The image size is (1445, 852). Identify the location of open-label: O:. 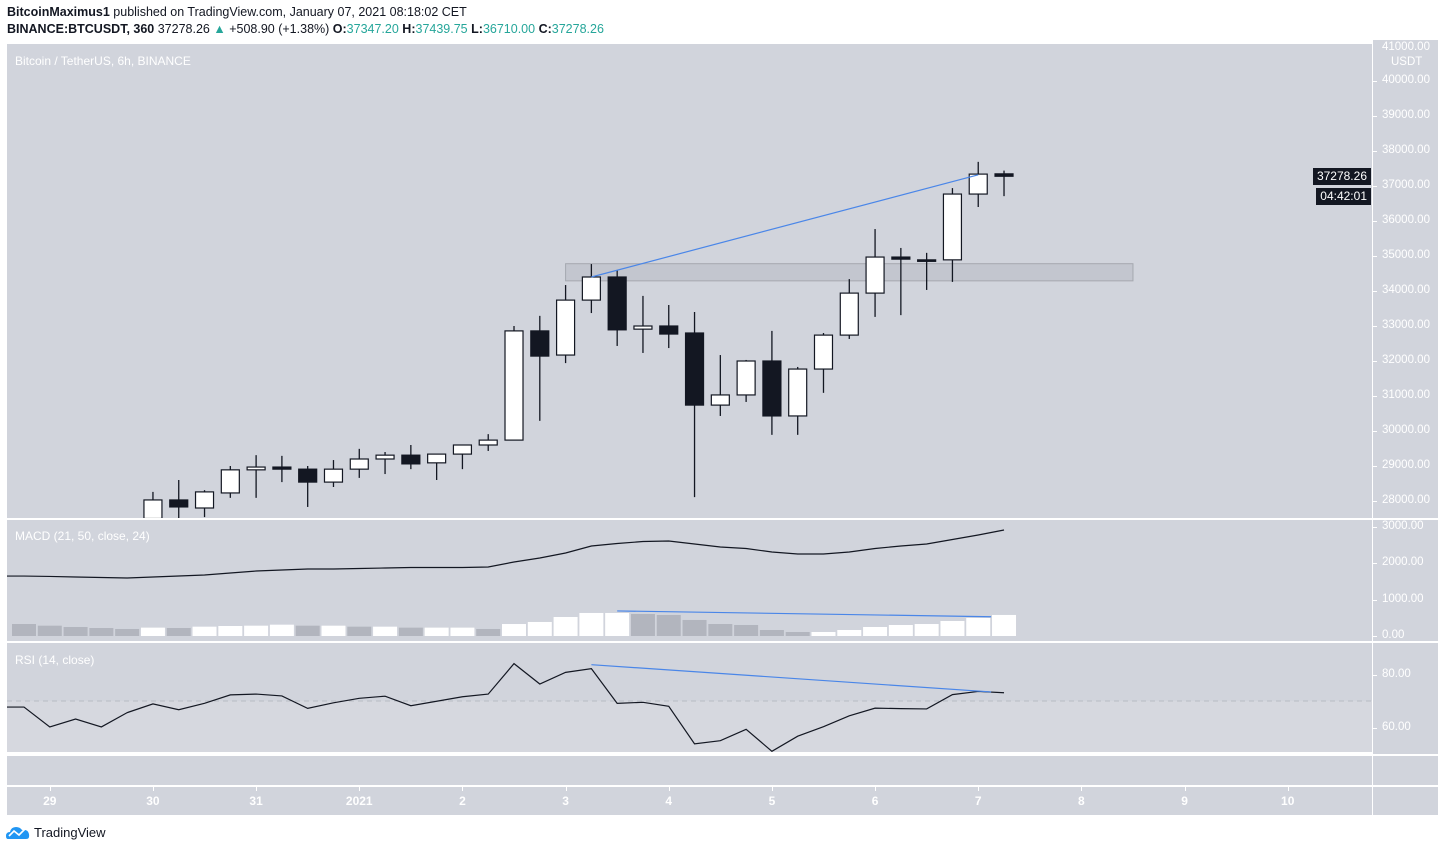
(339, 29).